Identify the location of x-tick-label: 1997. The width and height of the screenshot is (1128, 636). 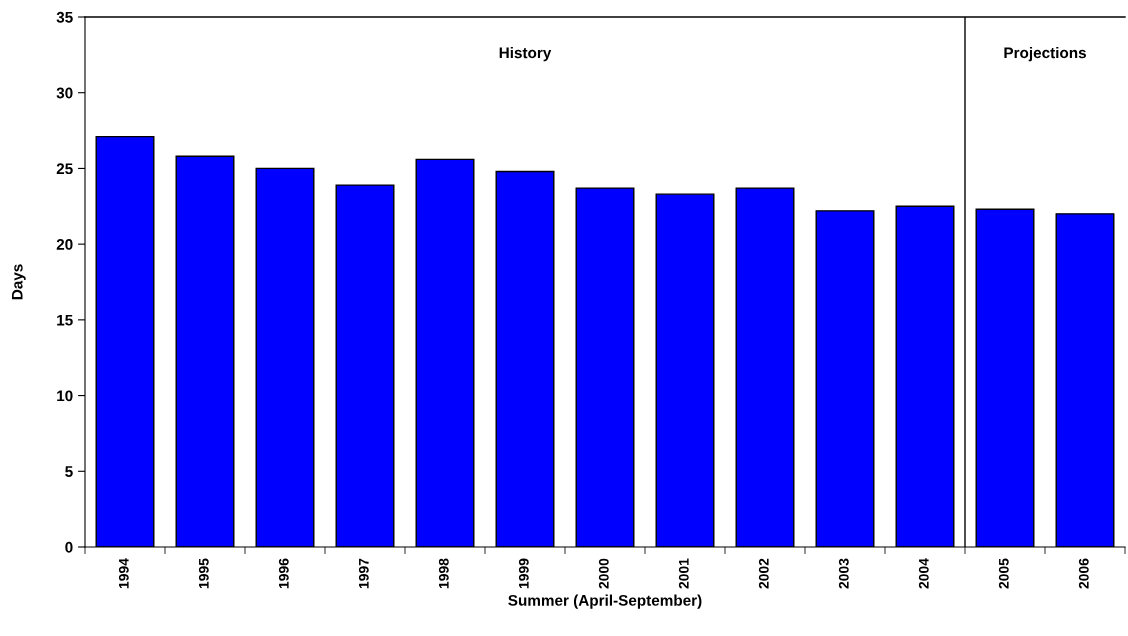
(363, 573).